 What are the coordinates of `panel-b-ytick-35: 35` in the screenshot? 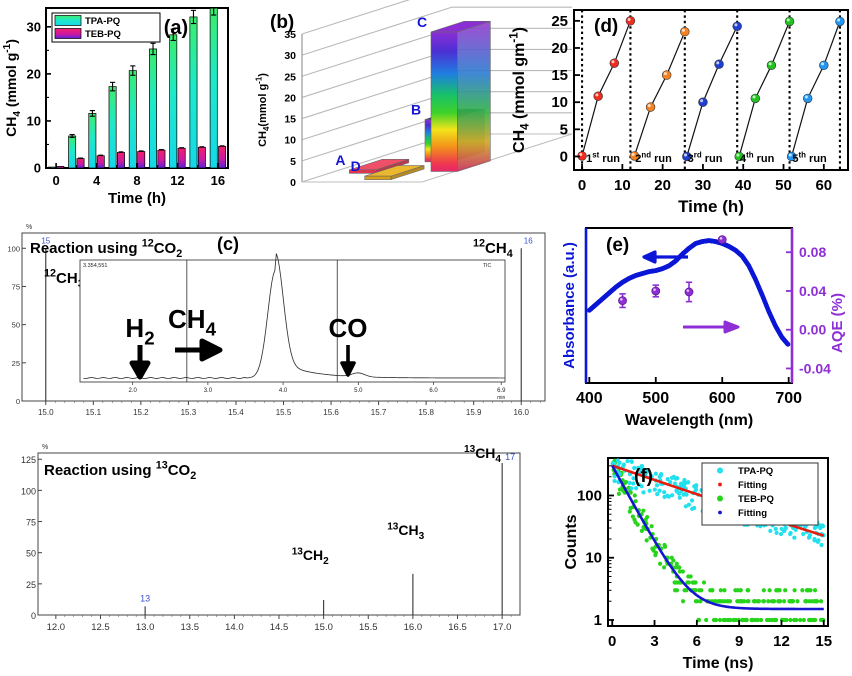 It's located at (290, 35).